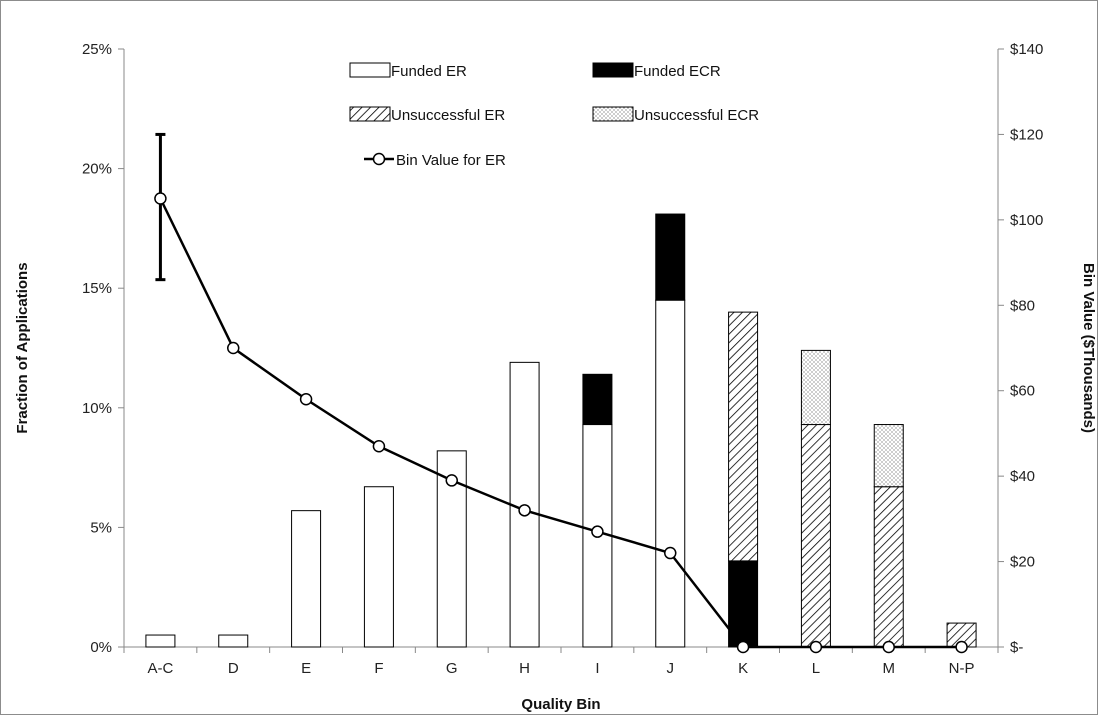  What do you see at coordinates (22, 347) in the screenshot?
I see `y-axis-title: Fraction of Applications` at bounding box center [22, 347].